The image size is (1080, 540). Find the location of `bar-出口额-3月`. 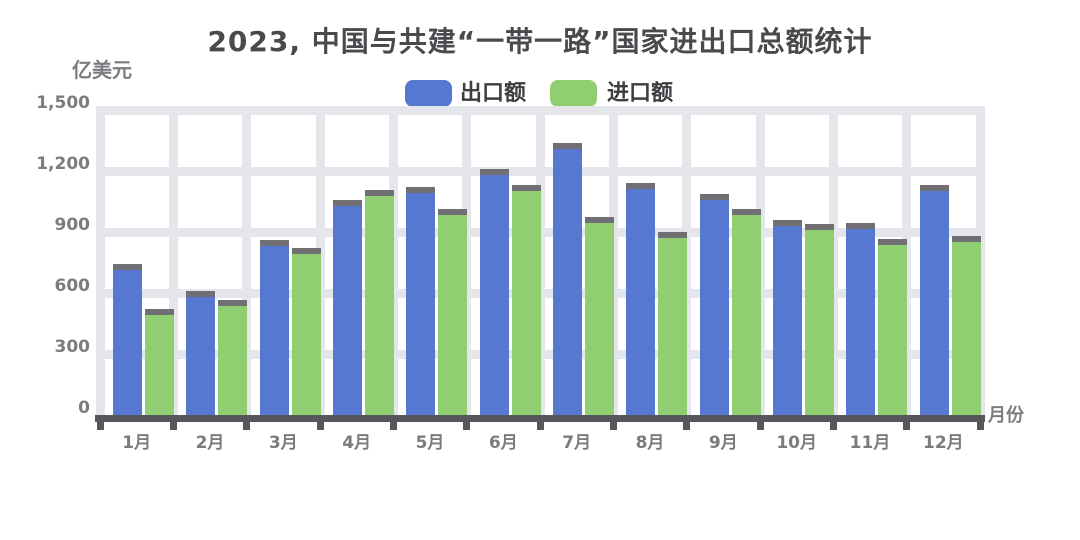

bar-出口额-3月 is located at coordinates (274, 327).